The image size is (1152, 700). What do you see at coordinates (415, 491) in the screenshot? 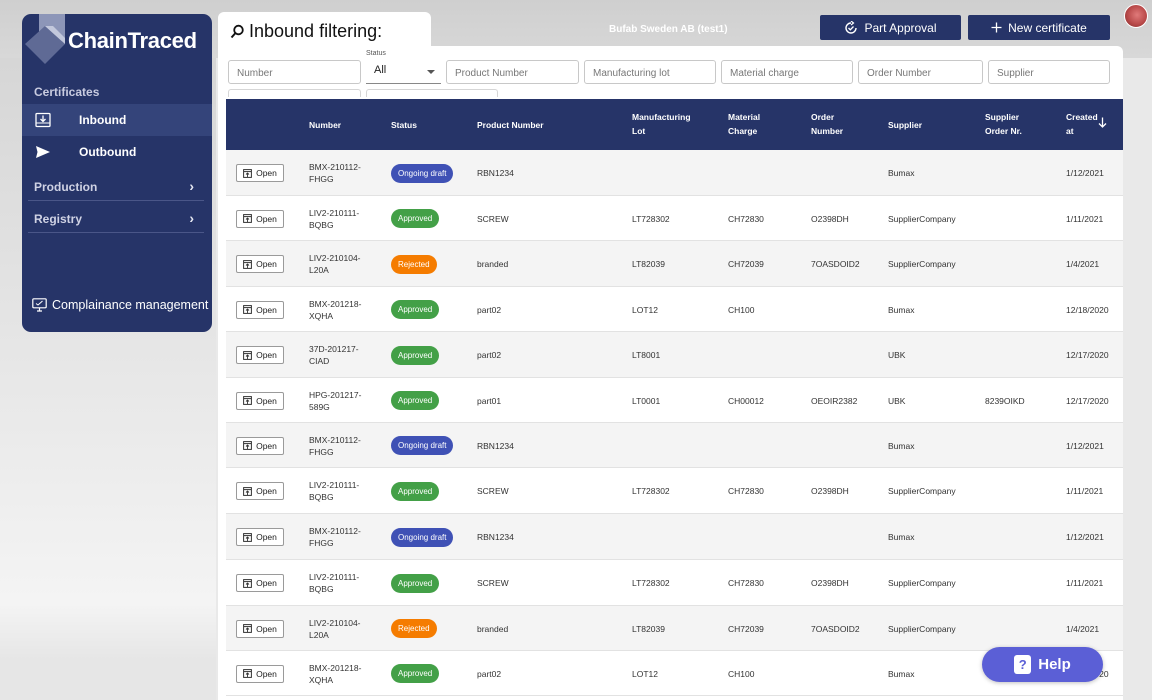
I see `status-badge: Approved` at bounding box center [415, 491].